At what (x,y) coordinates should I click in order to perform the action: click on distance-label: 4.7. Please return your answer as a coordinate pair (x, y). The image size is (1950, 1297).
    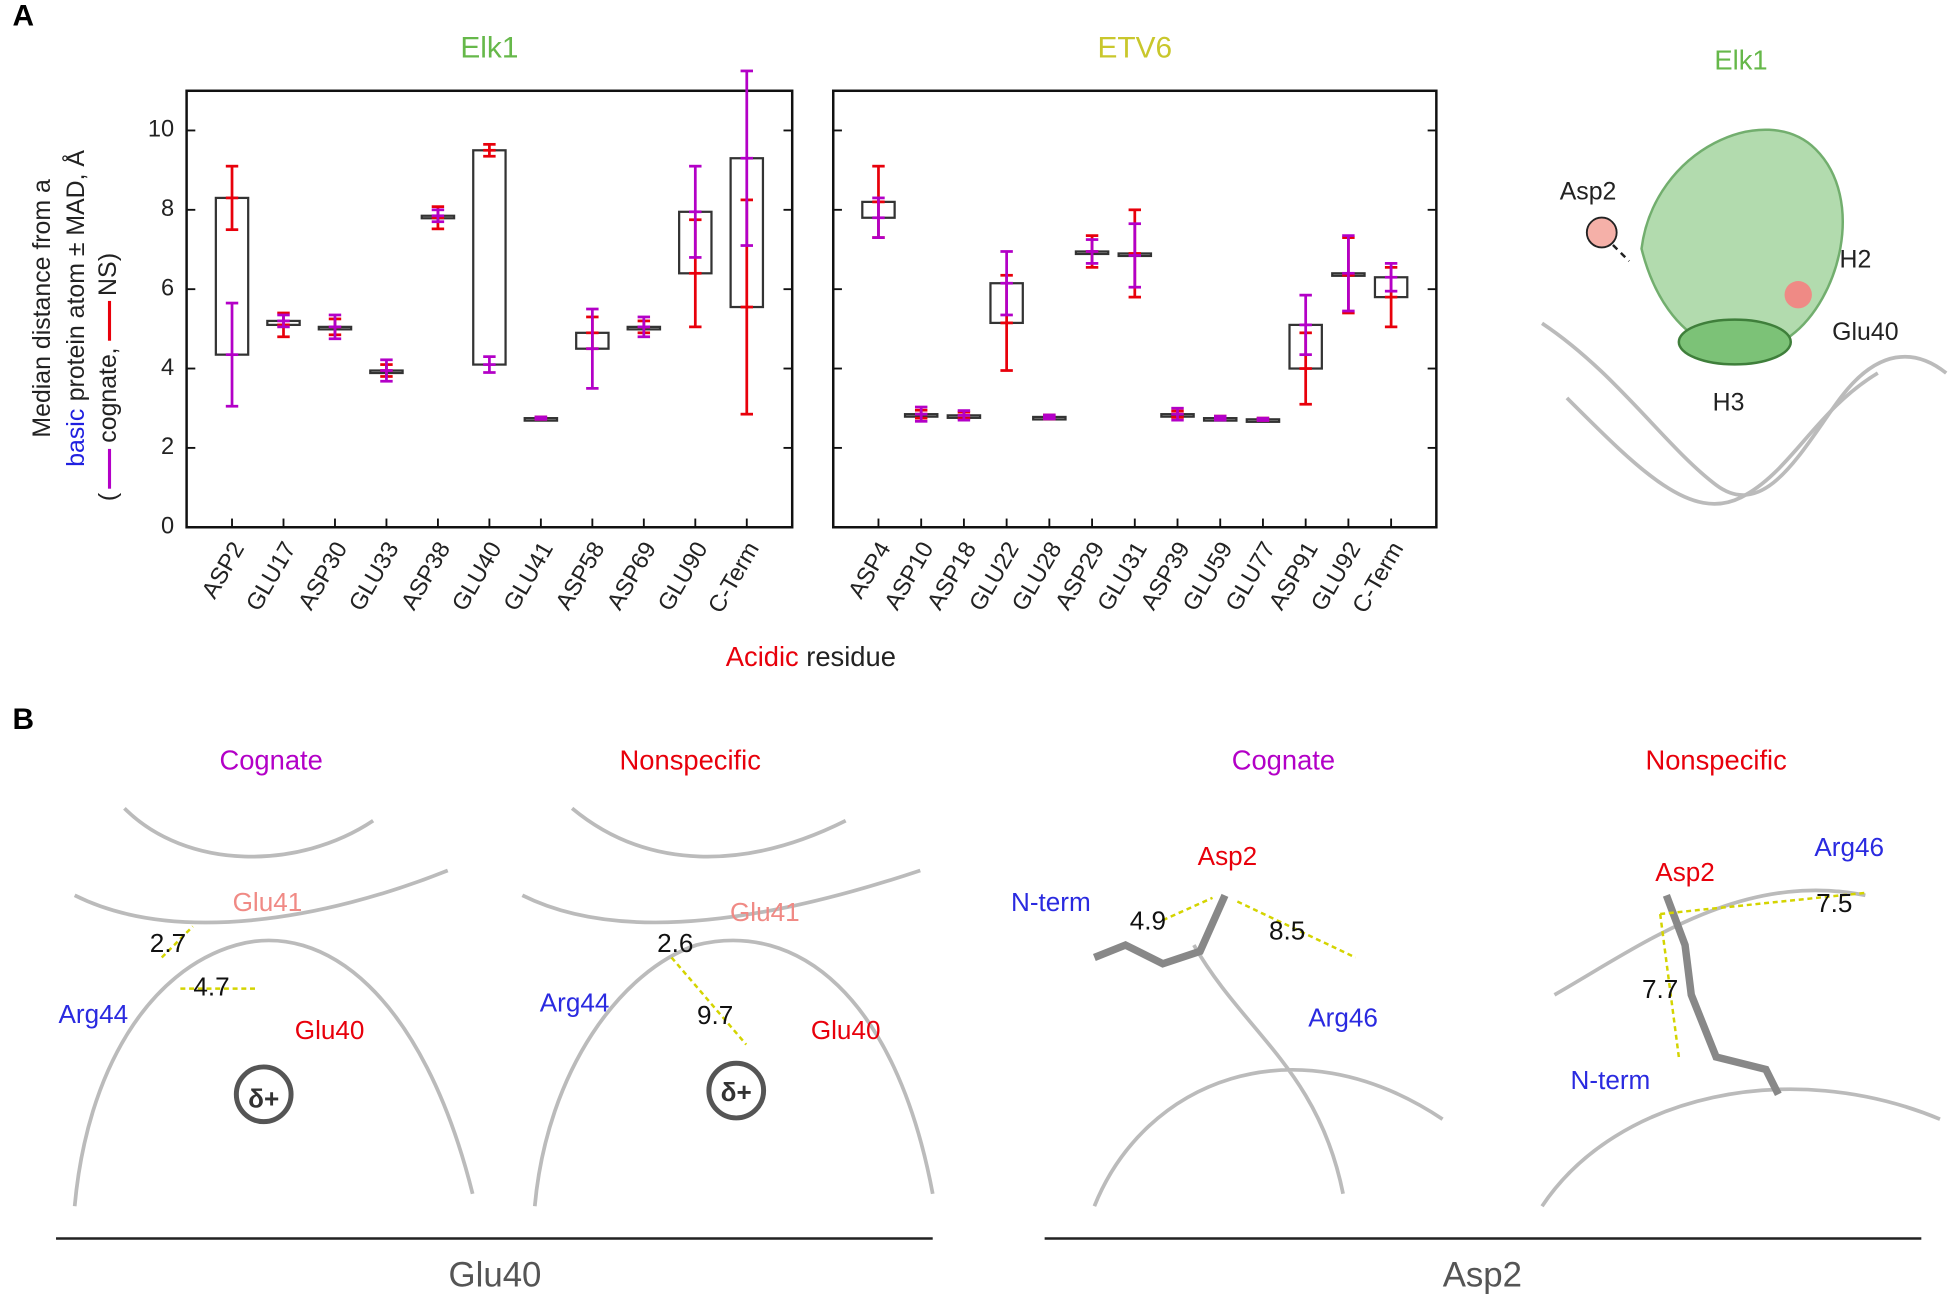
    Looking at the image, I should click on (211, 986).